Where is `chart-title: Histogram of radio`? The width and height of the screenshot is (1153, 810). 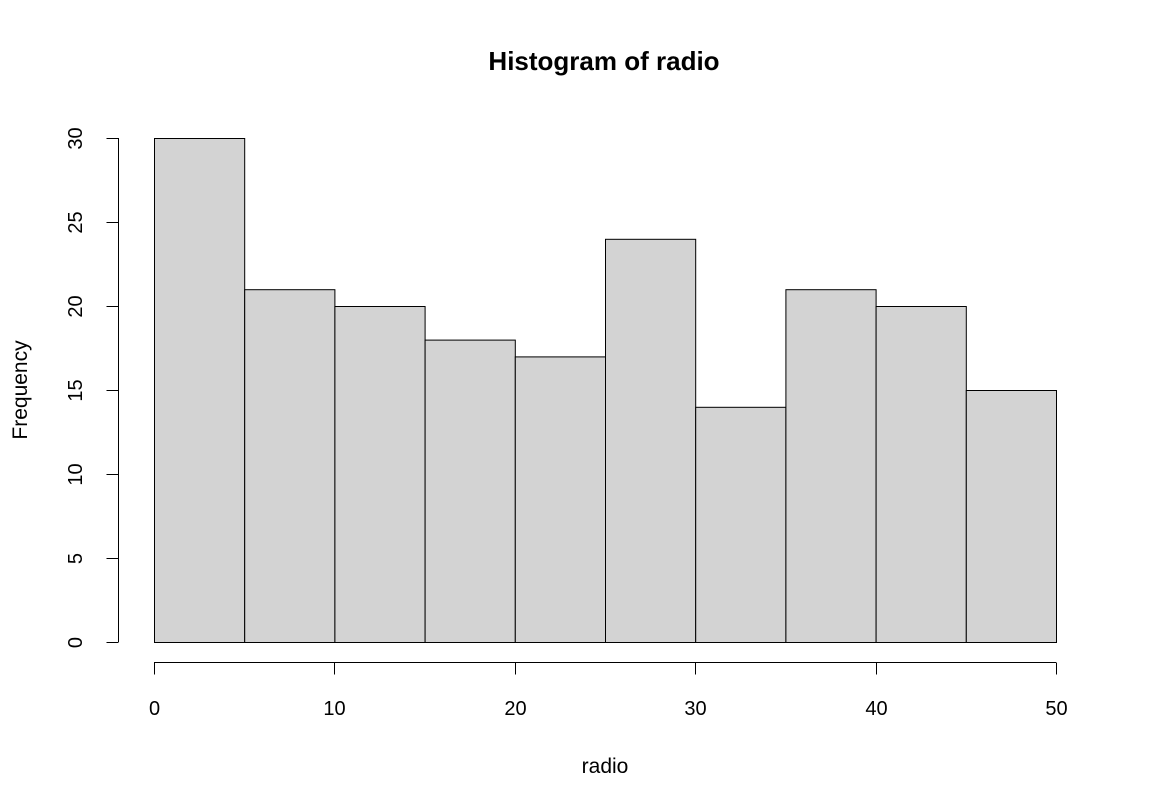
chart-title: Histogram of radio is located at coordinates (603, 61).